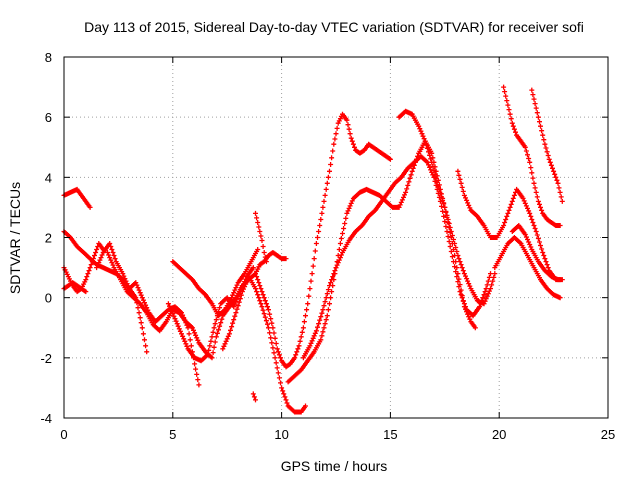 Image resolution: width=640 pixels, height=480 pixels. I want to click on x-tick-label: 0, so click(63, 434).